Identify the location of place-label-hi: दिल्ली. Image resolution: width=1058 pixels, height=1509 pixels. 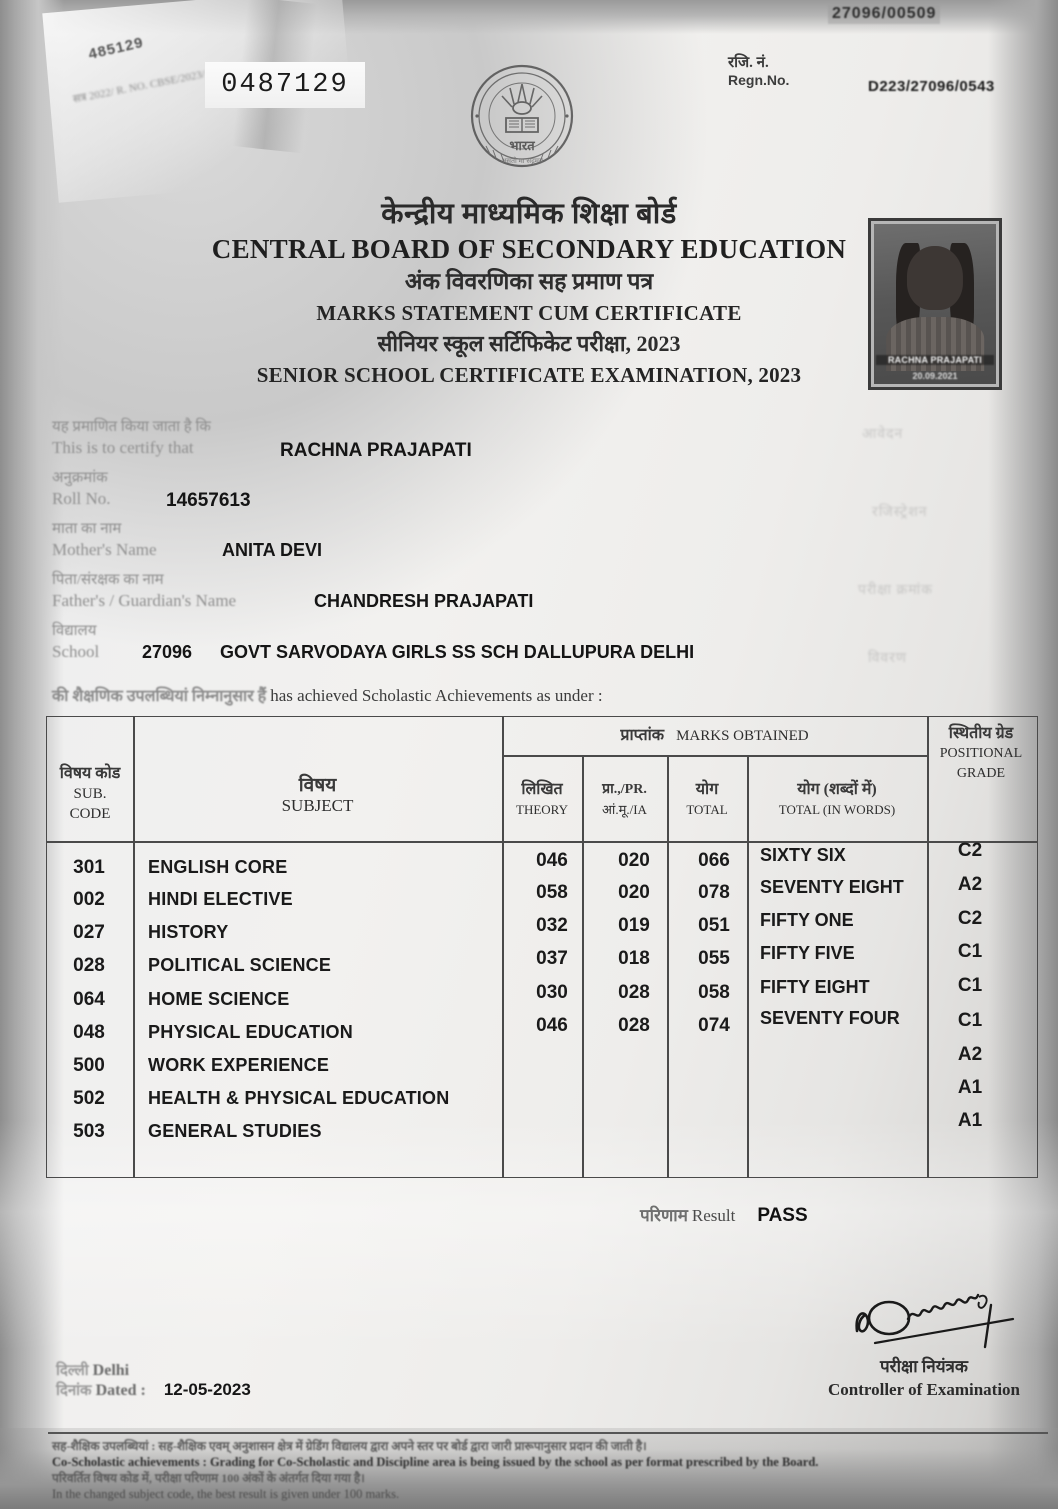
(72, 1371).